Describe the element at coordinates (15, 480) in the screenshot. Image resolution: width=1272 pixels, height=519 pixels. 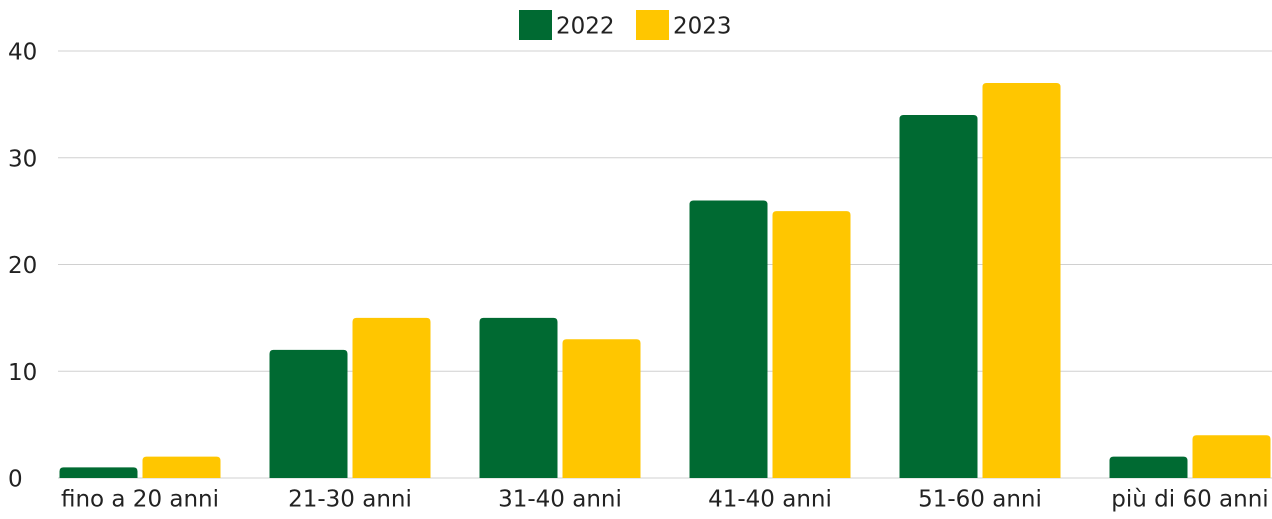
I see `y-tick-label: 0` at that location.